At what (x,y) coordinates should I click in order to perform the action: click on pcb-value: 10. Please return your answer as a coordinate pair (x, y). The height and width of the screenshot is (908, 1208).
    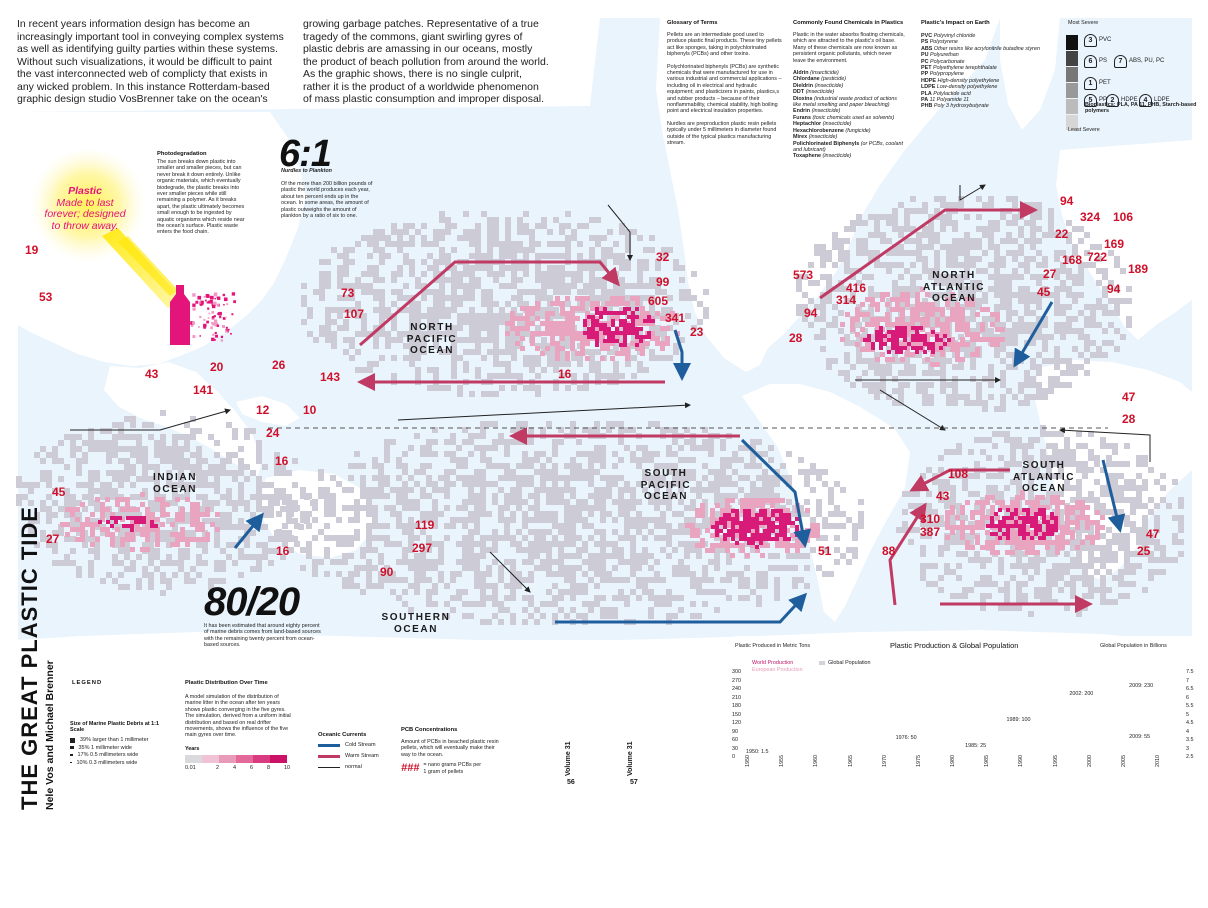
    Looking at the image, I should click on (310, 410).